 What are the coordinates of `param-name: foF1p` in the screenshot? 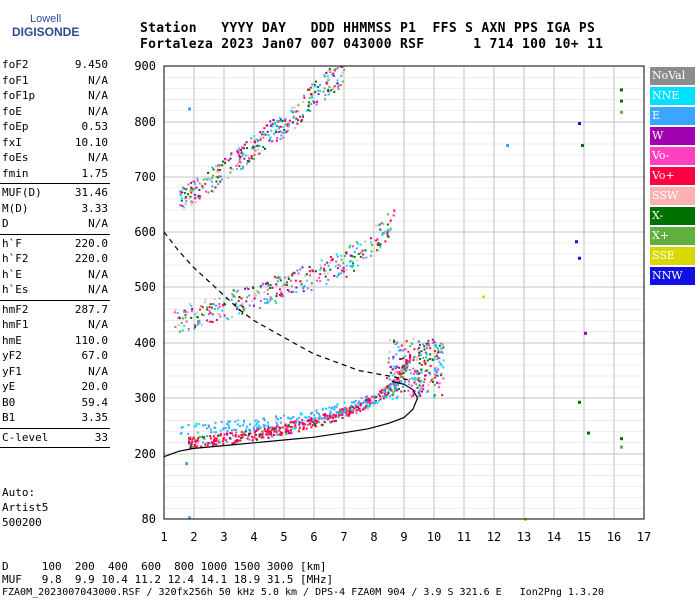 It's located at (19, 95).